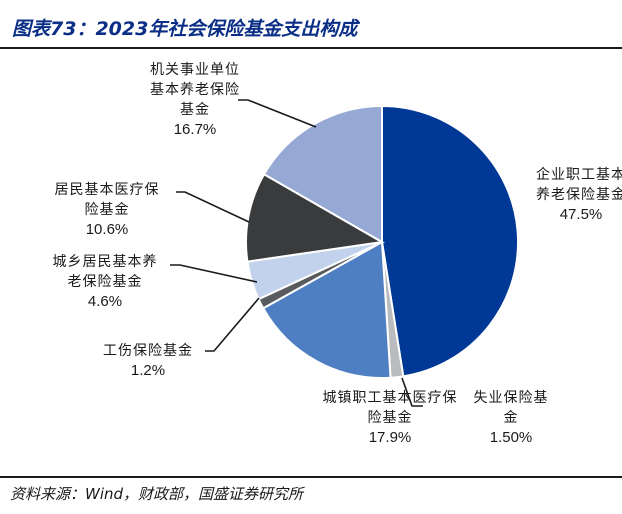  I want to click on slice-label: 居民基本医疗保 险基金 10.6%, so click(107, 210).